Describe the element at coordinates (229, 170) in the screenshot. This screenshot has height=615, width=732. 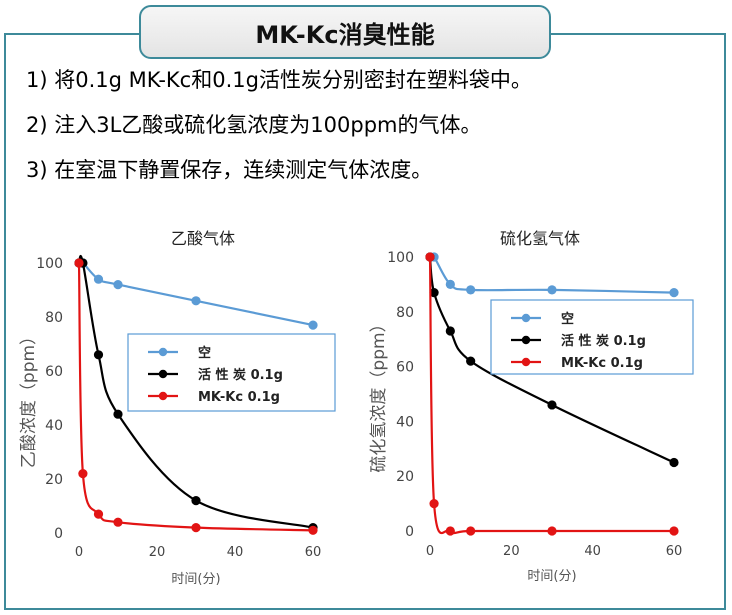
I see `step-3: 3) 在室温下静置保存，连续测定气体浓度。` at that location.